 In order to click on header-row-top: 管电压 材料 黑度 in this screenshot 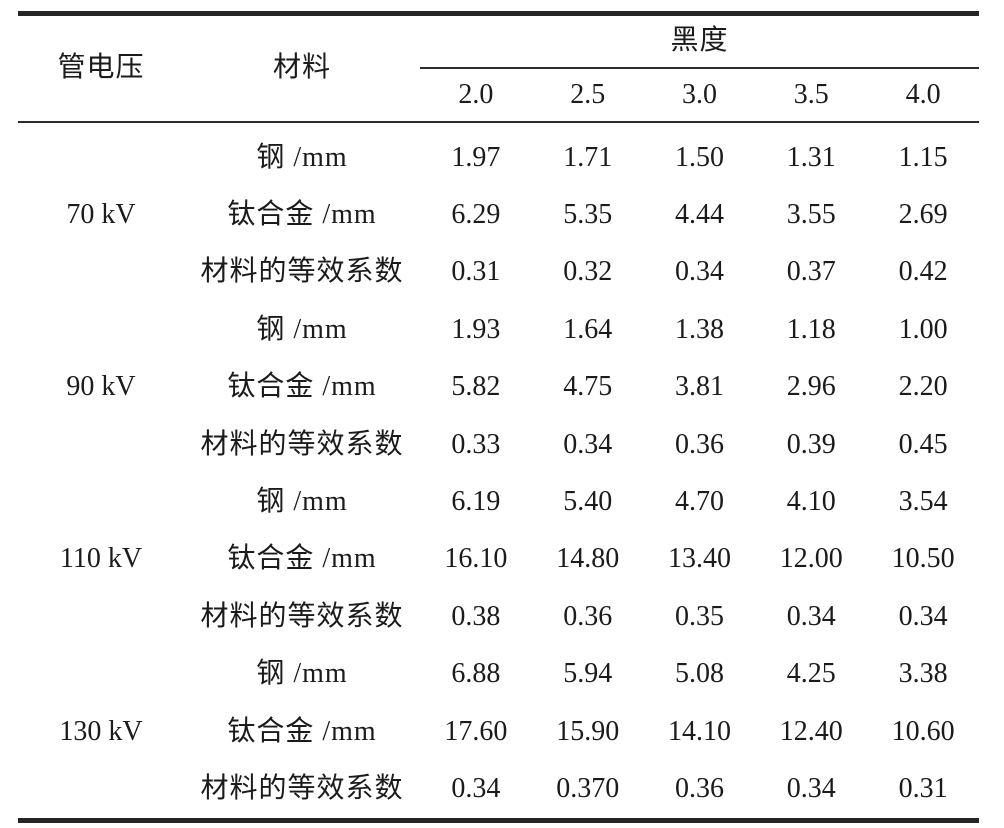, I will do `click(499, 48)`.